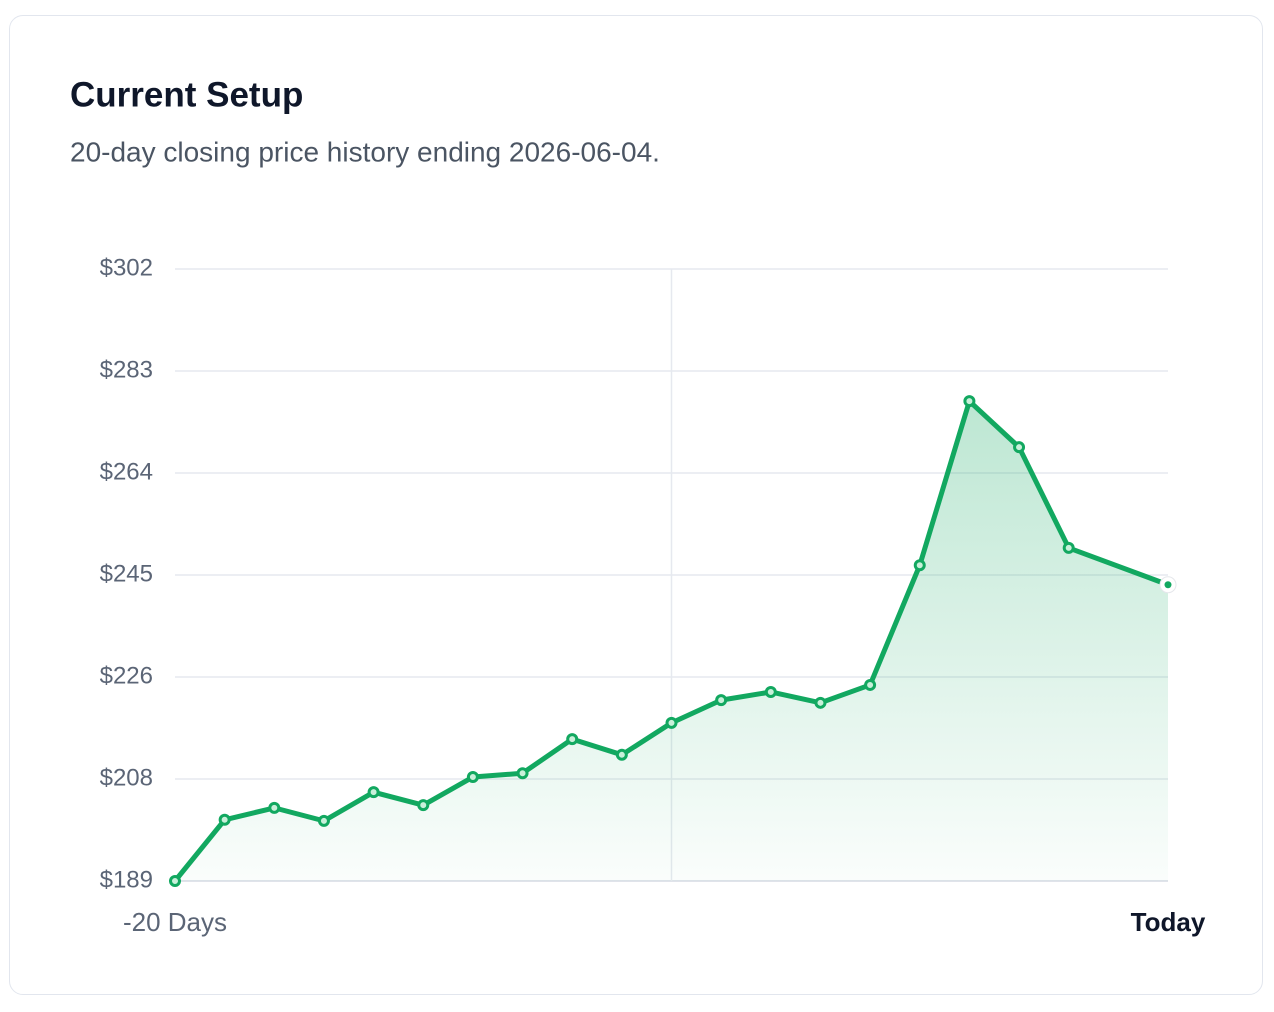  I want to click on x-tick-label: Today, so click(1168, 922).